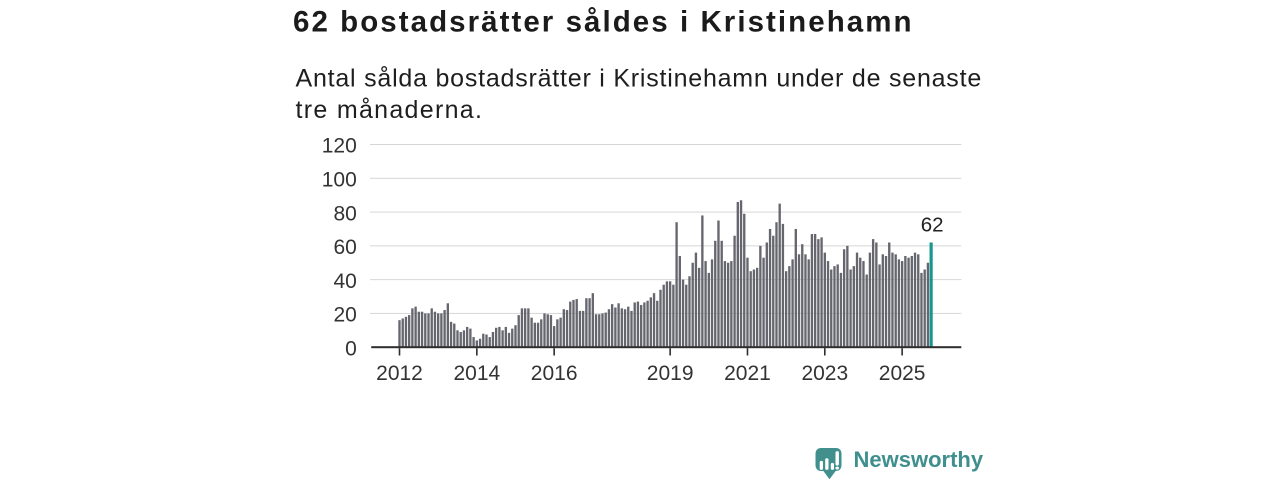 This screenshot has width=1280, height=480. What do you see at coordinates (344, 281) in the screenshot?
I see `svg-text: 40` at bounding box center [344, 281].